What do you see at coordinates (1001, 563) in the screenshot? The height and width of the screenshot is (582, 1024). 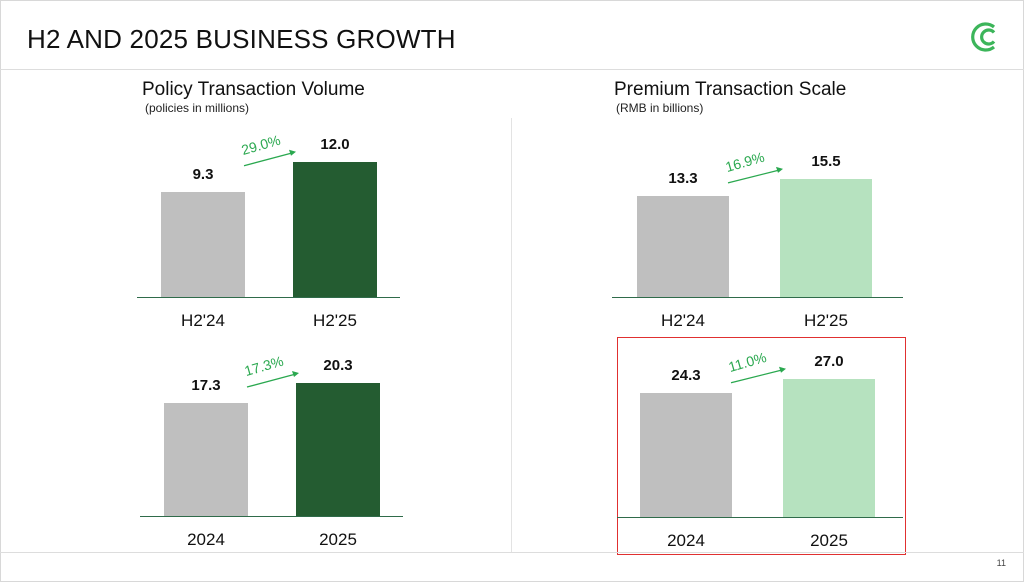 I see `page-number: 11` at bounding box center [1001, 563].